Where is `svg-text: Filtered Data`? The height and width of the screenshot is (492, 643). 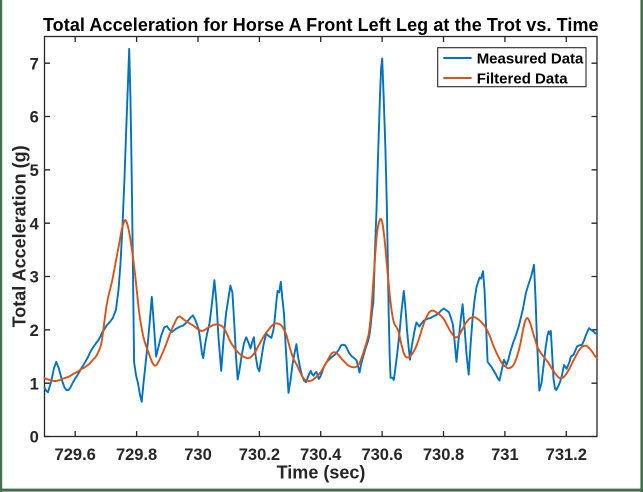
svg-text: Filtered Data is located at coordinates (523, 79).